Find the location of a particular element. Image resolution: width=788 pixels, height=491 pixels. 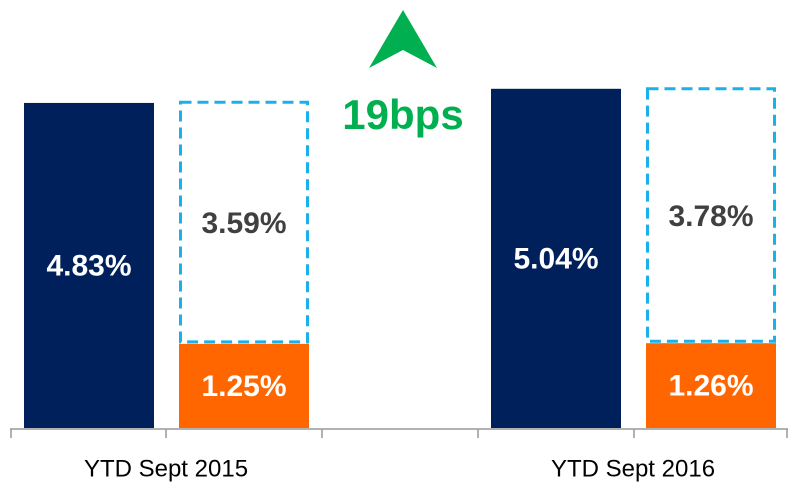

data-label: 1.26% is located at coordinates (710, 386).